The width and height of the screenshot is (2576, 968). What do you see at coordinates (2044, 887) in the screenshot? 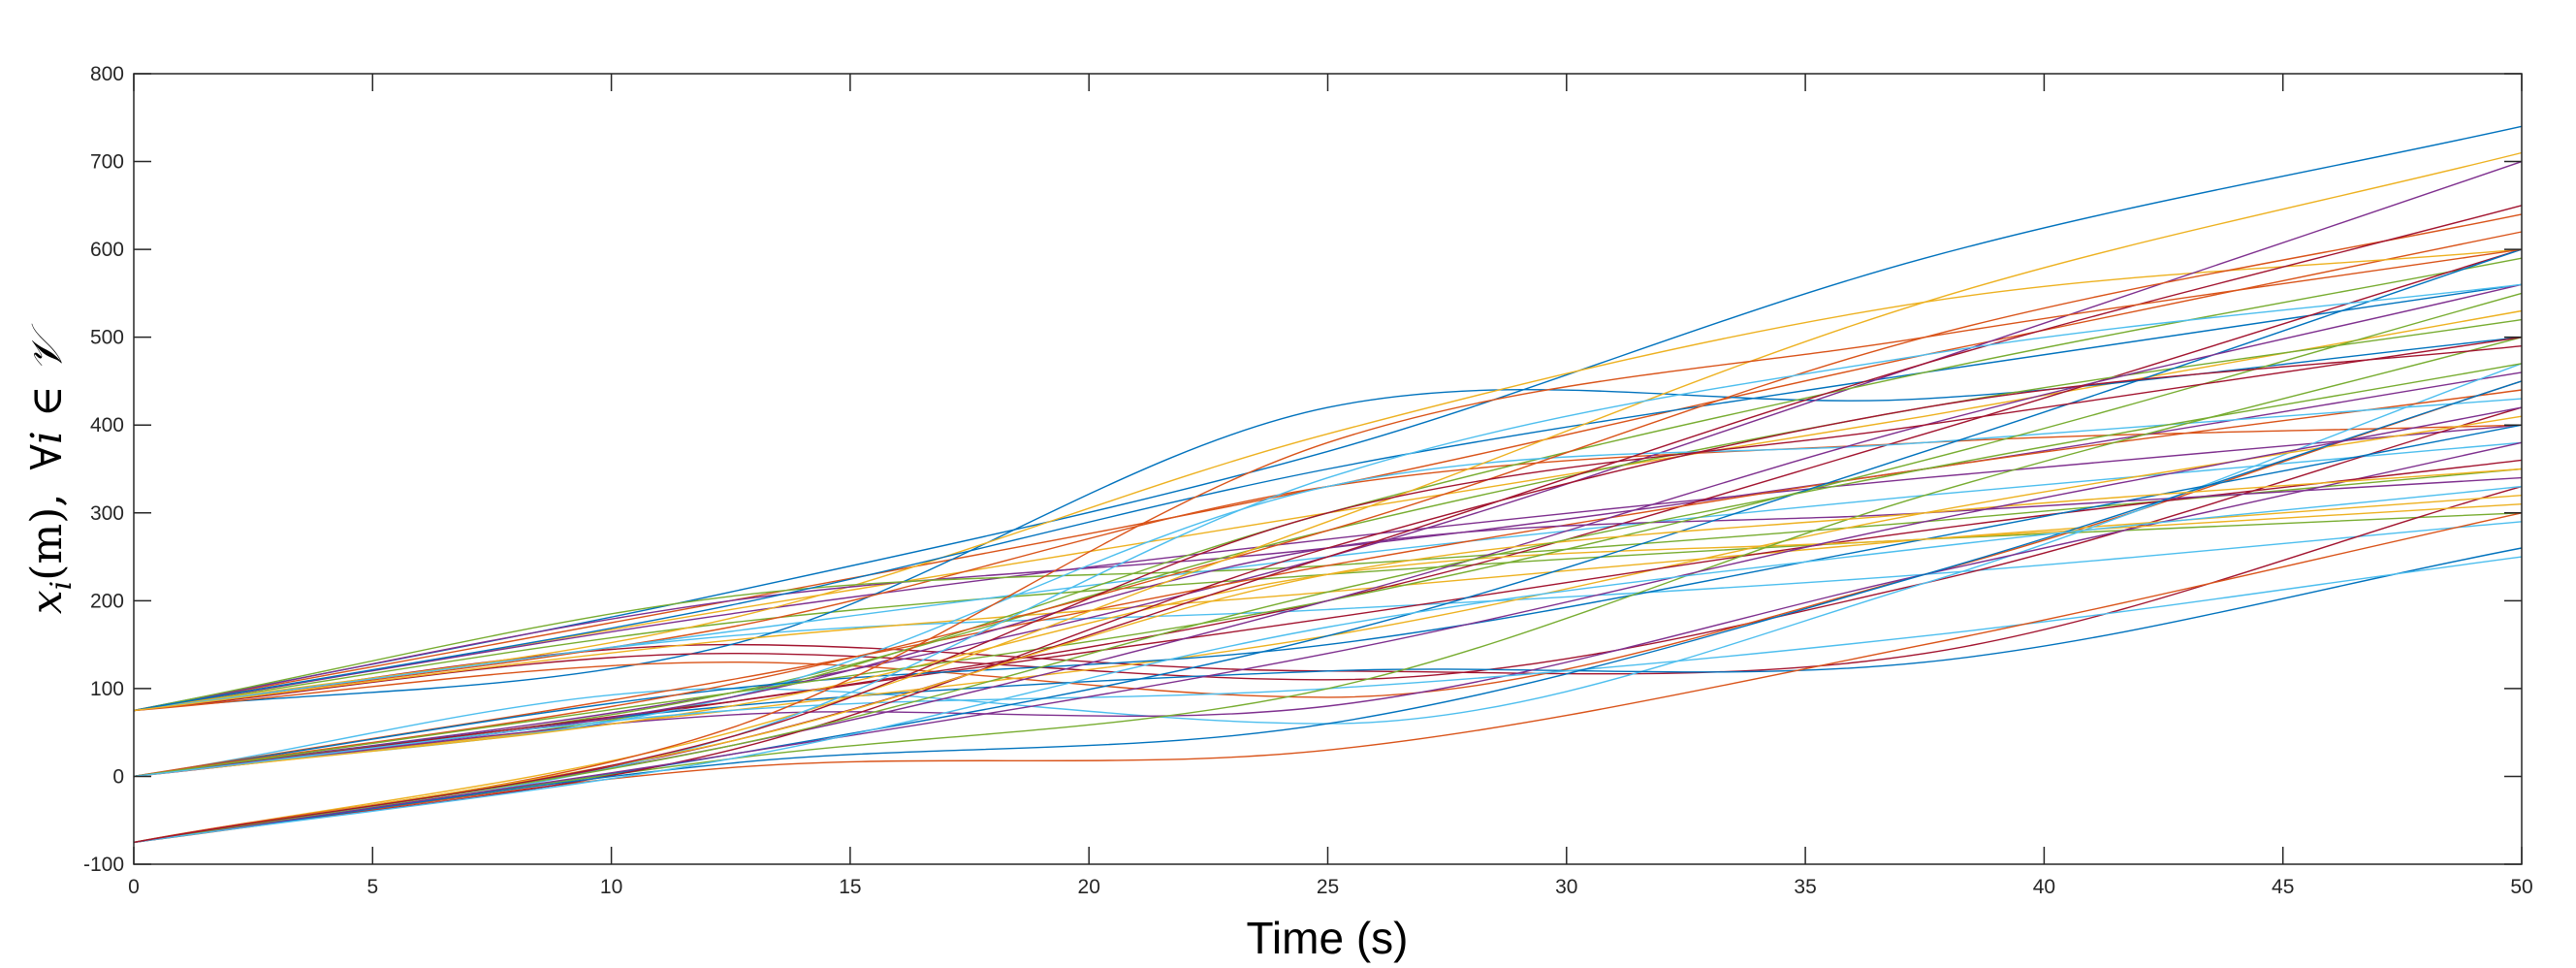
I see `x-tick-label: 40` at bounding box center [2044, 887].